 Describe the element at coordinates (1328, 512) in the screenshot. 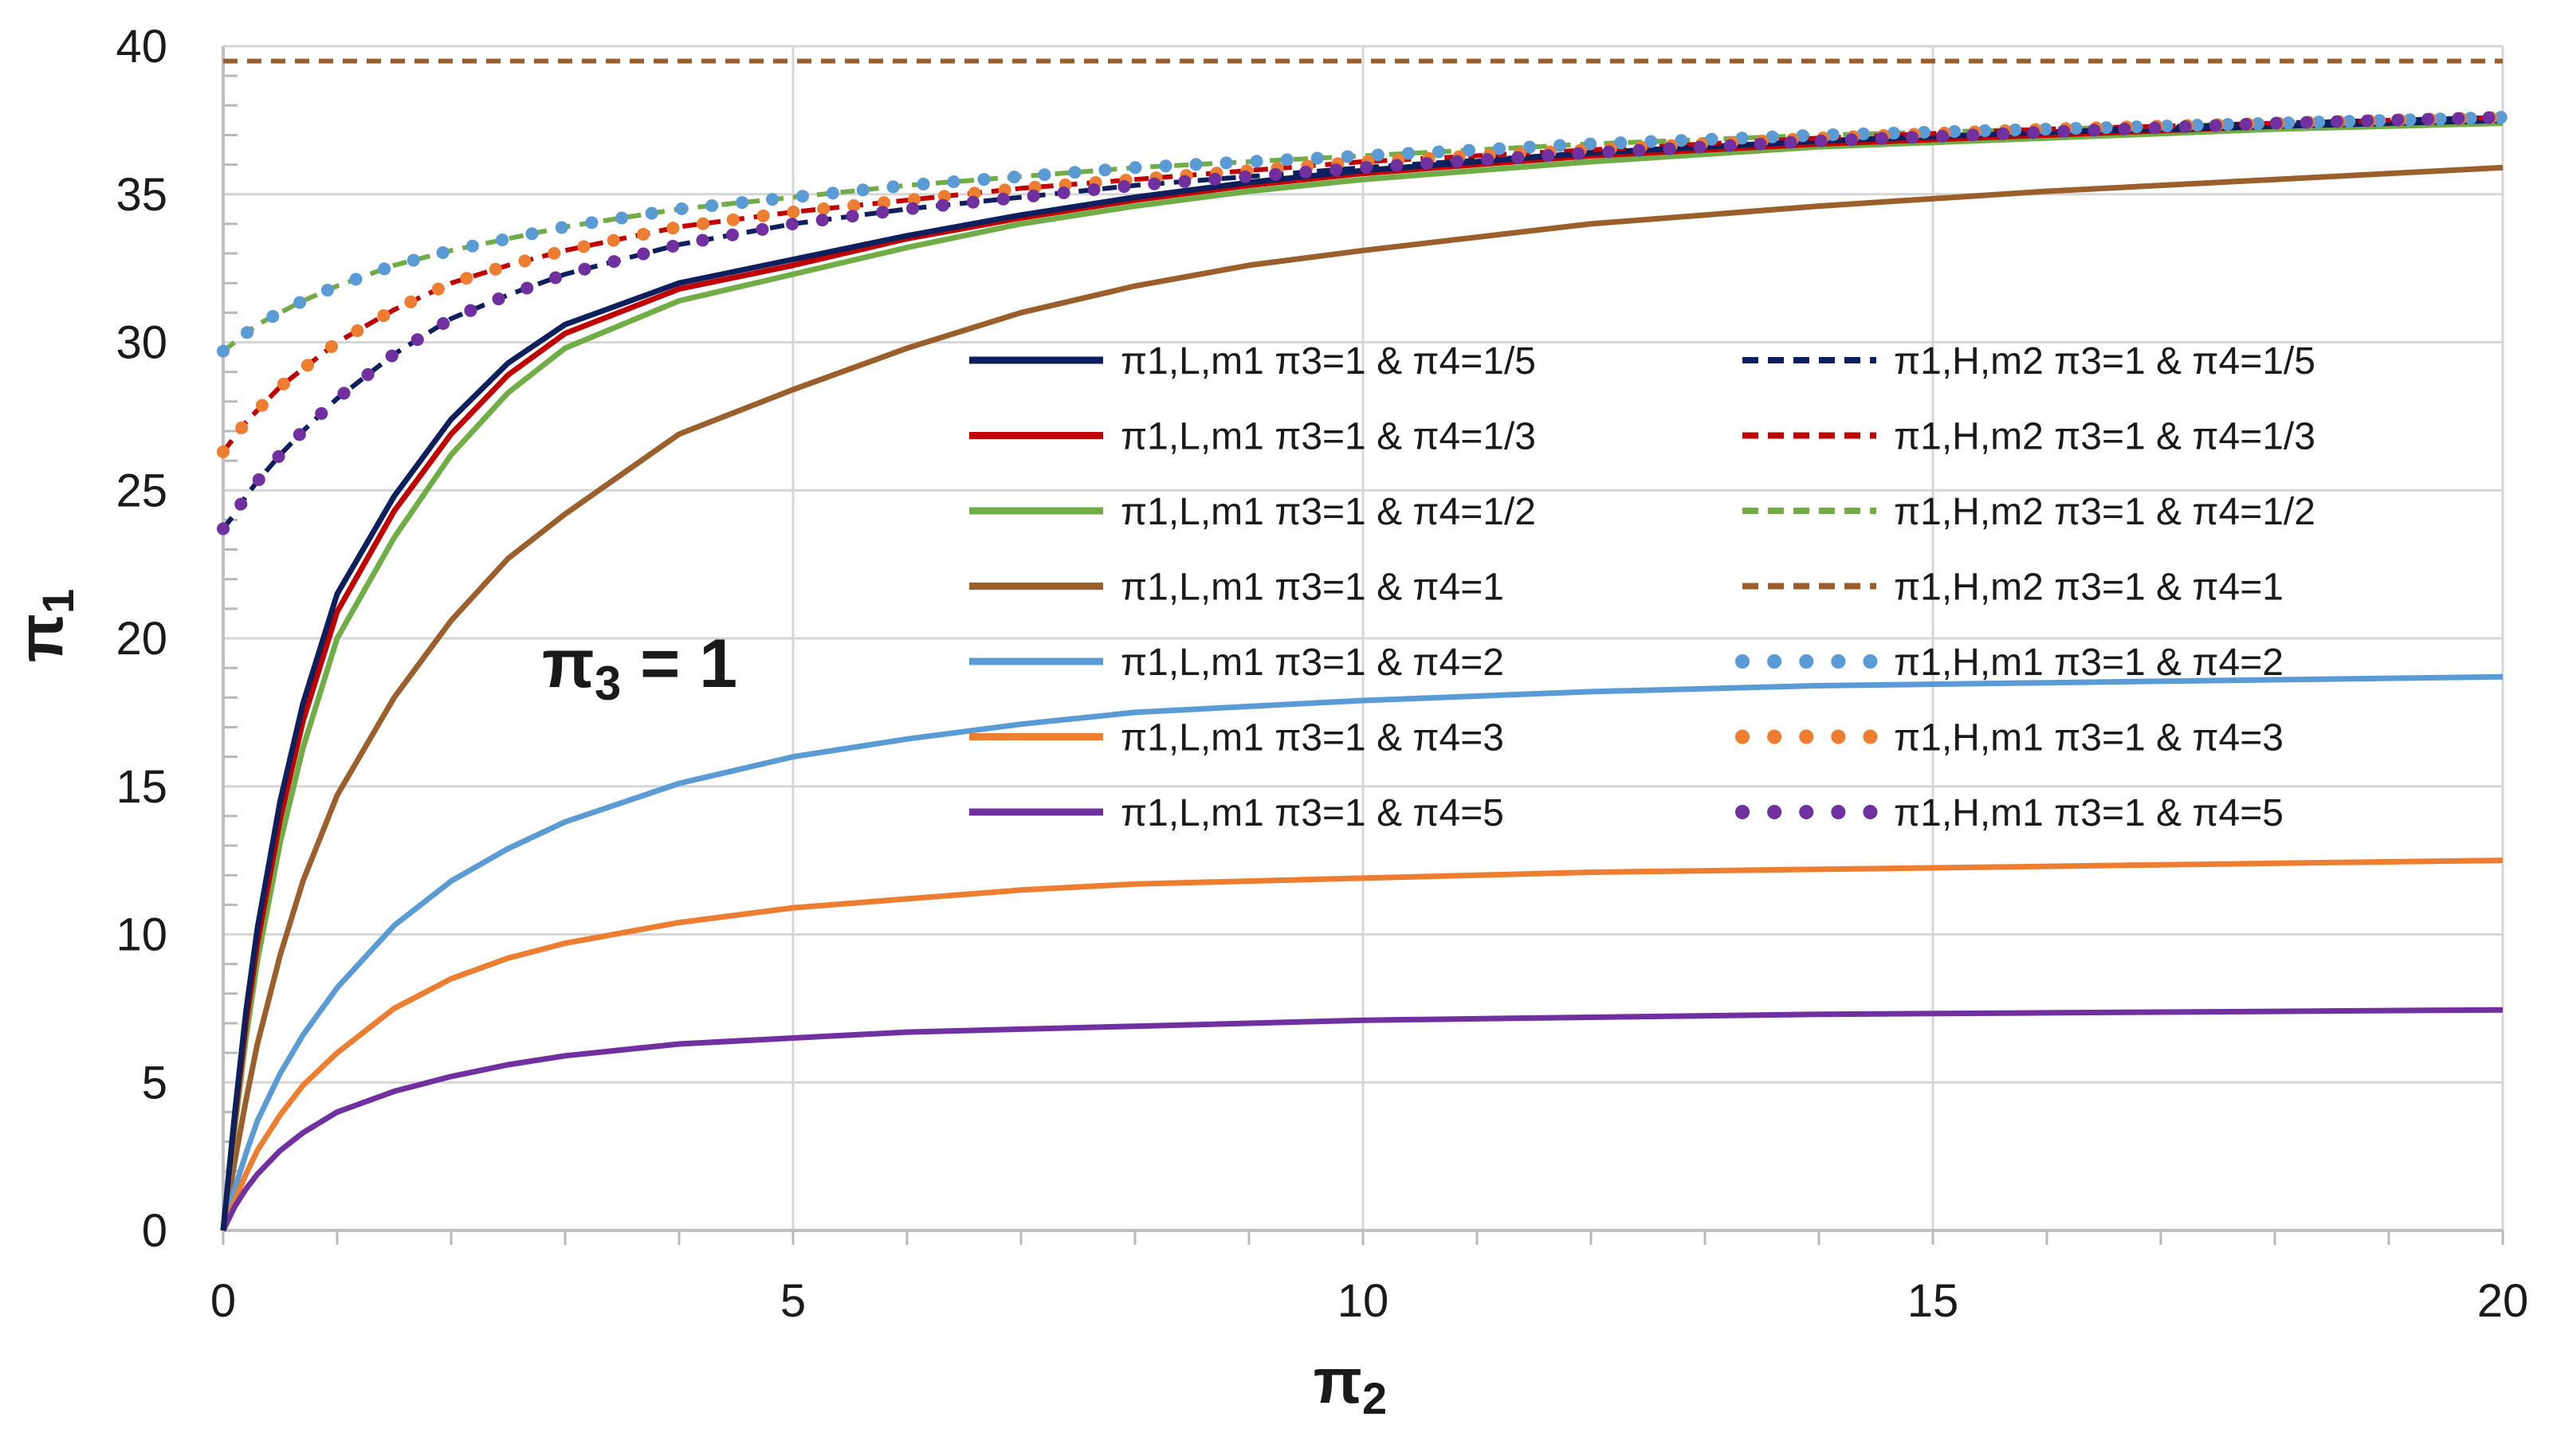

I see `legend-label: π1,L,m1 π3=1 & π4=1/2` at that location.